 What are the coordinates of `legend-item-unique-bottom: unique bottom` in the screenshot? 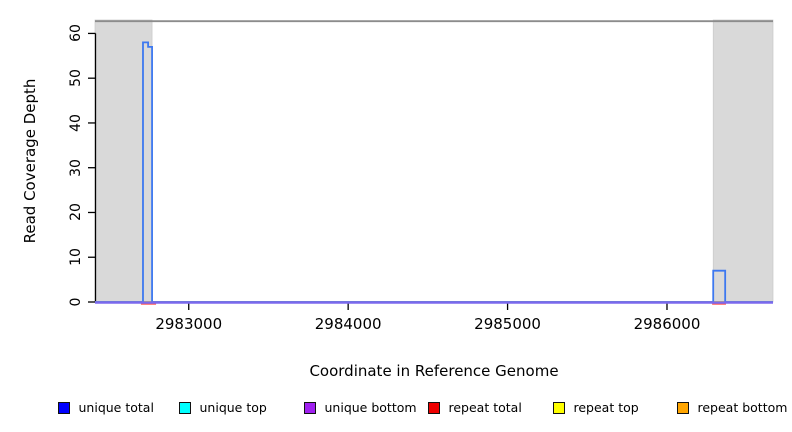 It's located at (360, 408).